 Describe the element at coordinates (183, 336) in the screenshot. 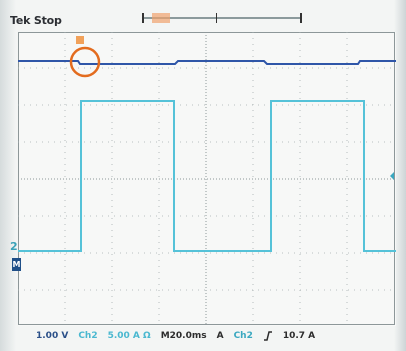

I see `timebase: M20.0ms` at that location.